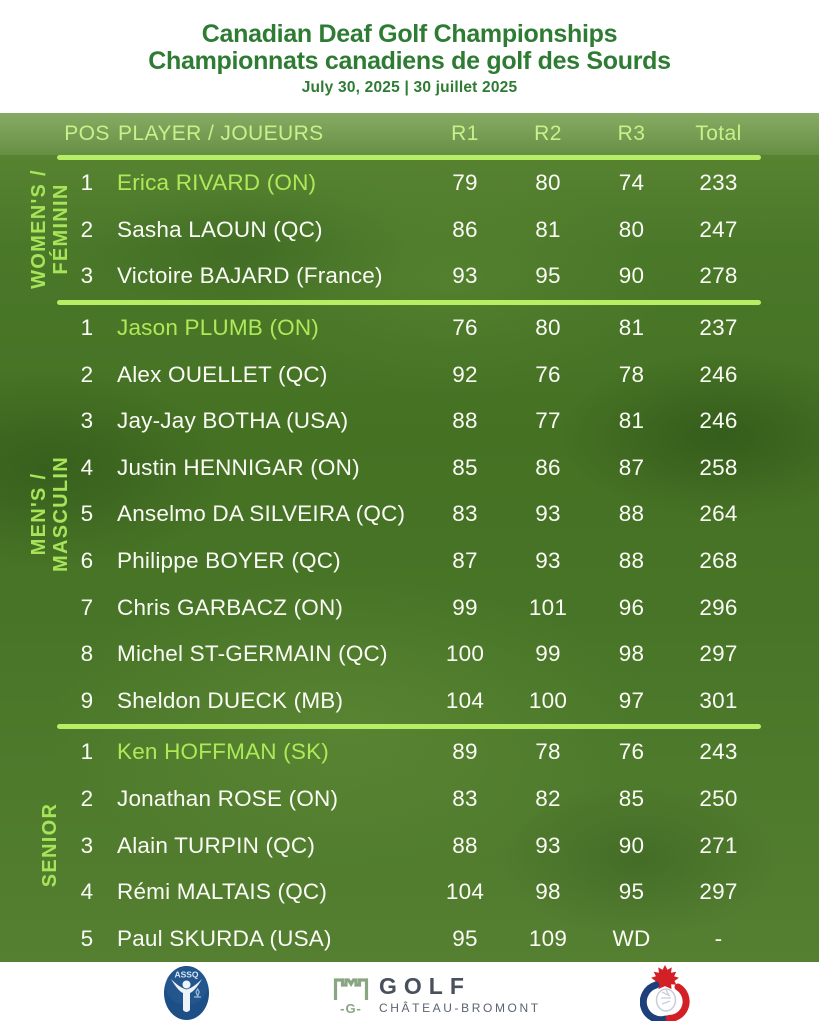 Image resolution: width=819 pixels, height=1024 pixels. What do you see at coordinates (465, 467) in the screenshot?
I see `r1-cell: 85` at bounding box center [465, 467].